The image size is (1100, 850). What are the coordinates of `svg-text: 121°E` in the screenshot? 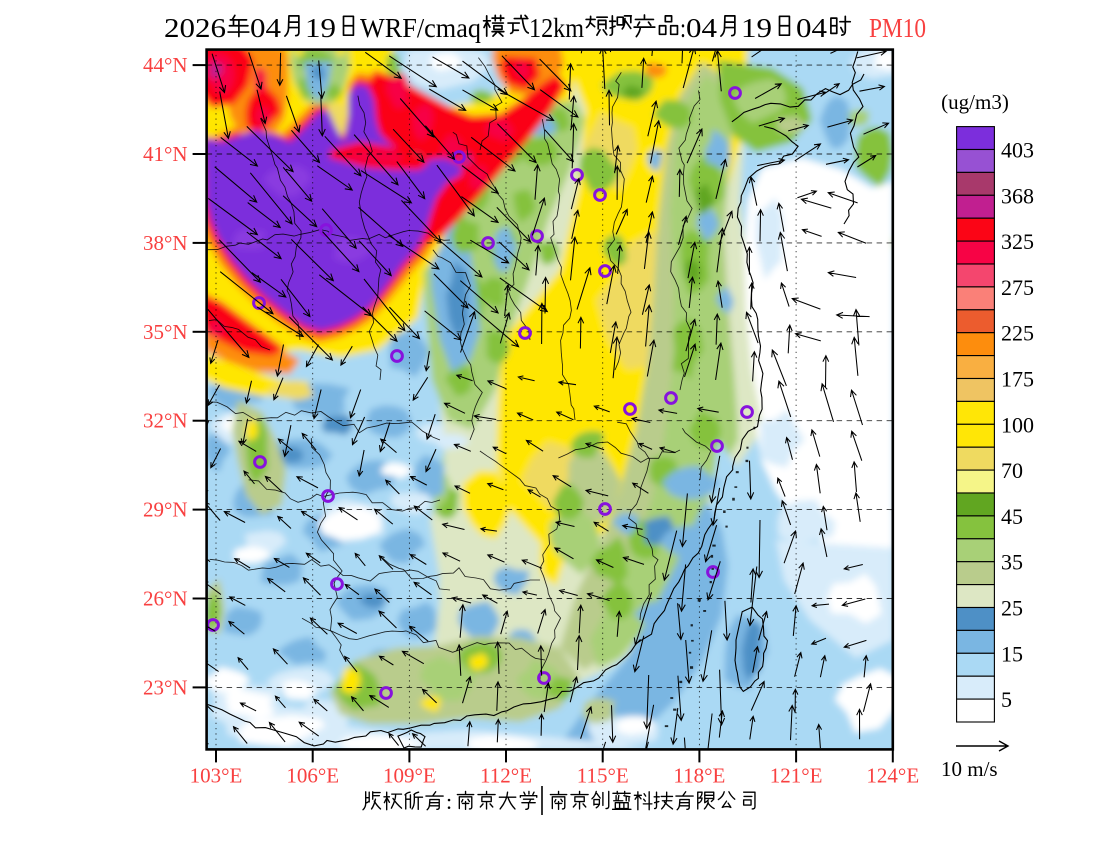 It's located at (796, 775).